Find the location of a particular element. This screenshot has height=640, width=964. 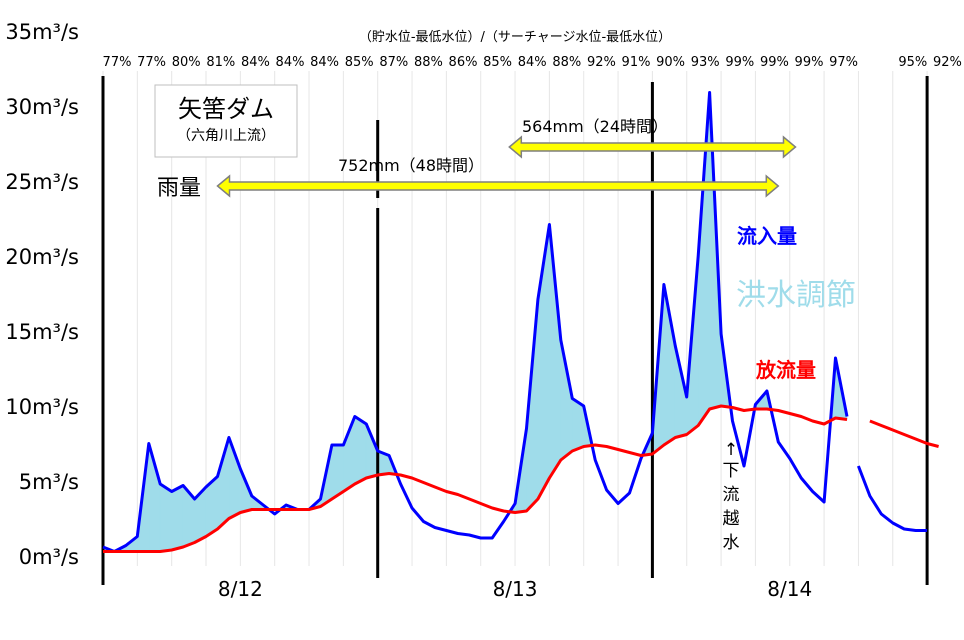

outflow-line is located at coordinates (904, 433).